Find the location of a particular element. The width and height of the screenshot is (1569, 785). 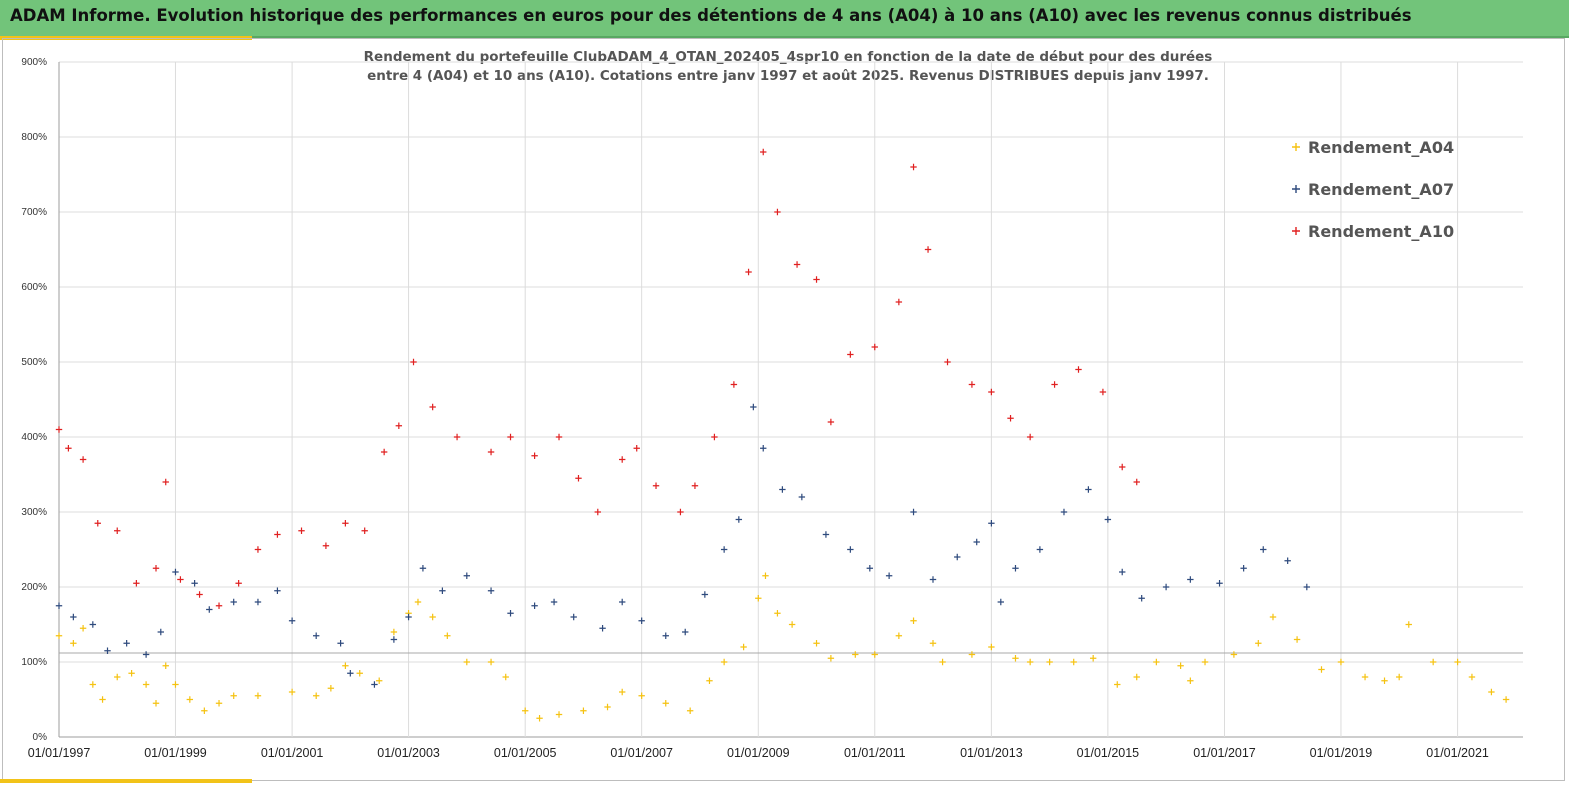

y-tick-label: 300% is located at coordinates (34, 512).